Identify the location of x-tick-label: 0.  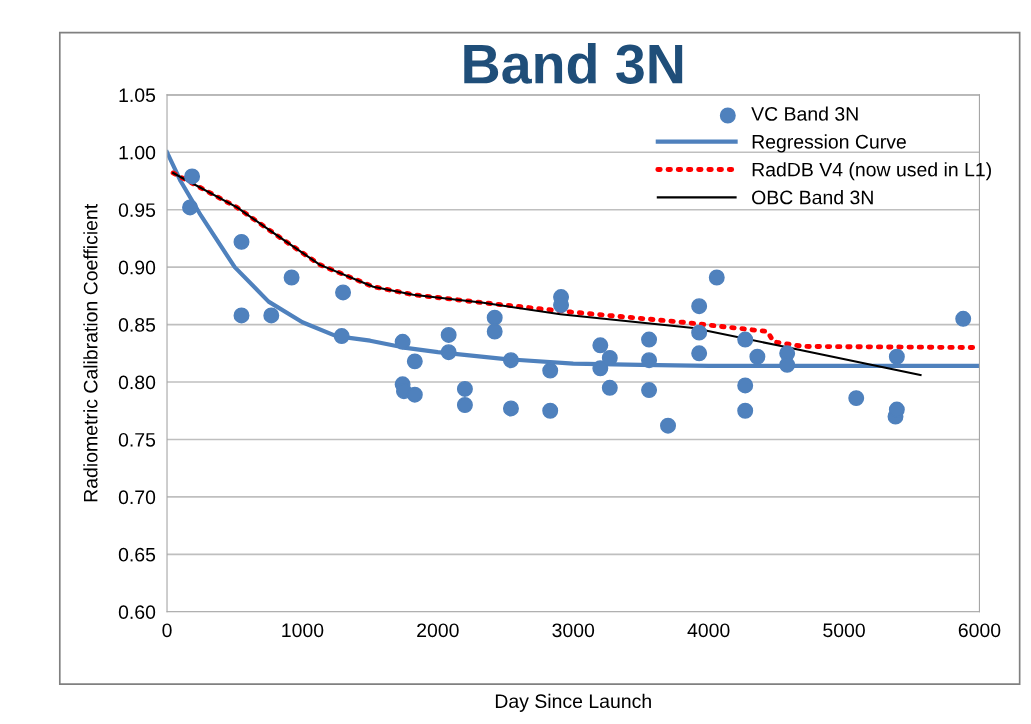
(167, 630).